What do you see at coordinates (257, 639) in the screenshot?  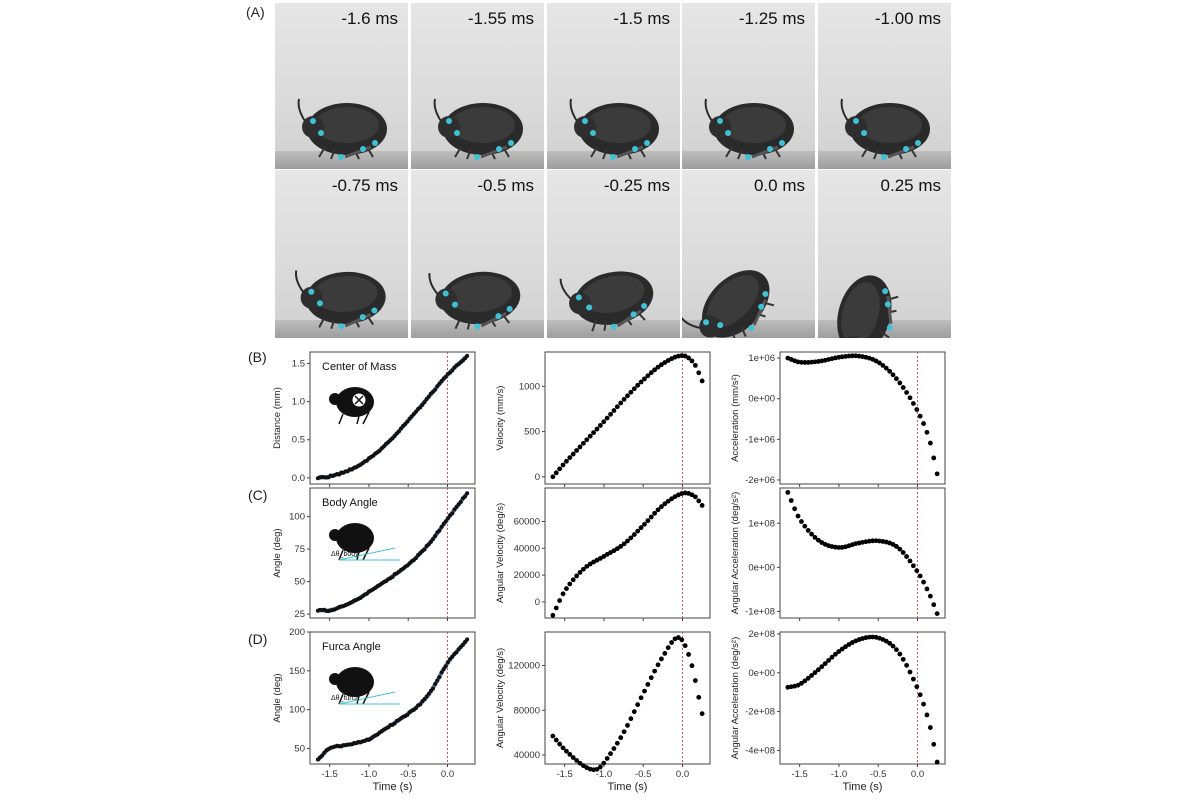 I see `panel-label: (D)` at bounding box center [257, 639].